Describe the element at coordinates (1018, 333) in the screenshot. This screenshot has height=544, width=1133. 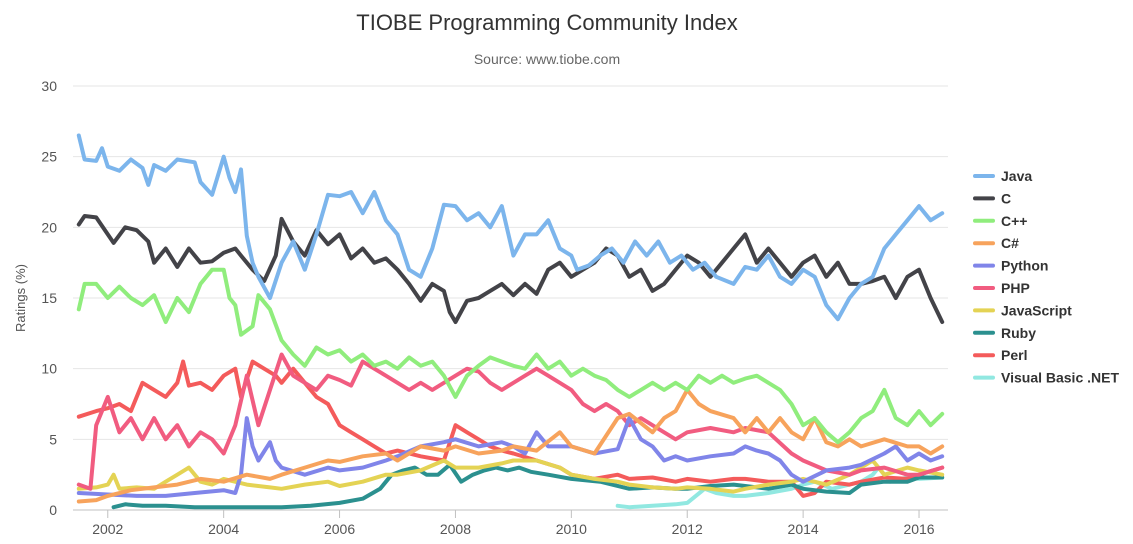
I see `legend-label: Ruby` at that location.